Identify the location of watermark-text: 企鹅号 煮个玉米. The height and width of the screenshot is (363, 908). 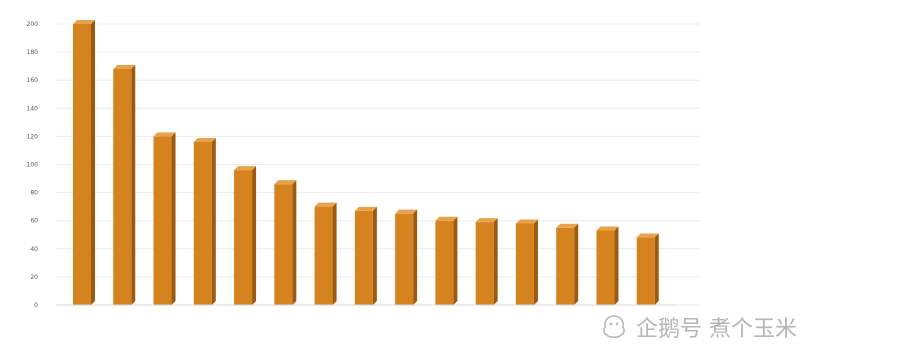
(716, 329).